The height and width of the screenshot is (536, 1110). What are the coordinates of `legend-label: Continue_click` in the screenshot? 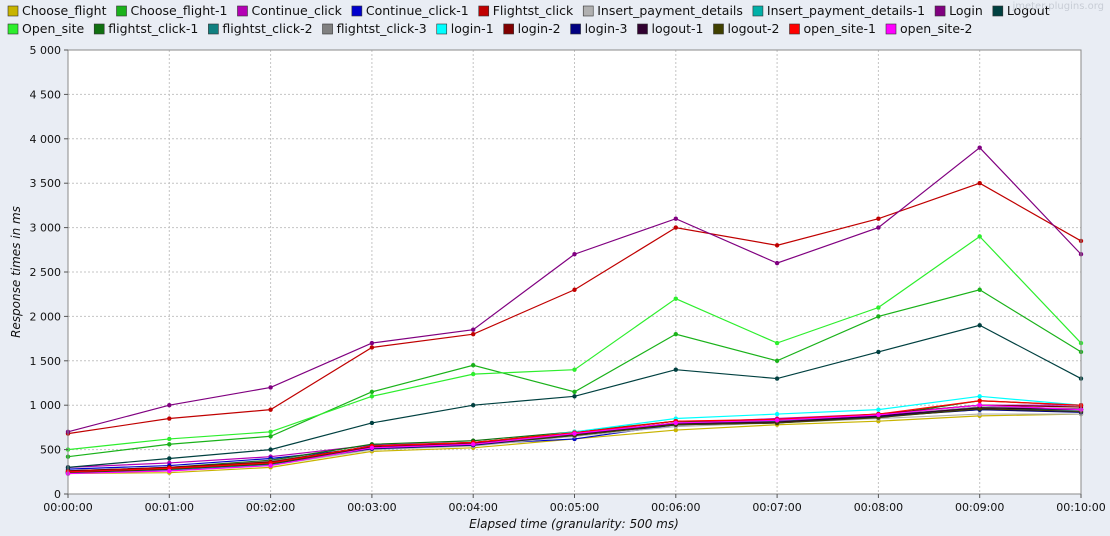 It's located at (296, 10).